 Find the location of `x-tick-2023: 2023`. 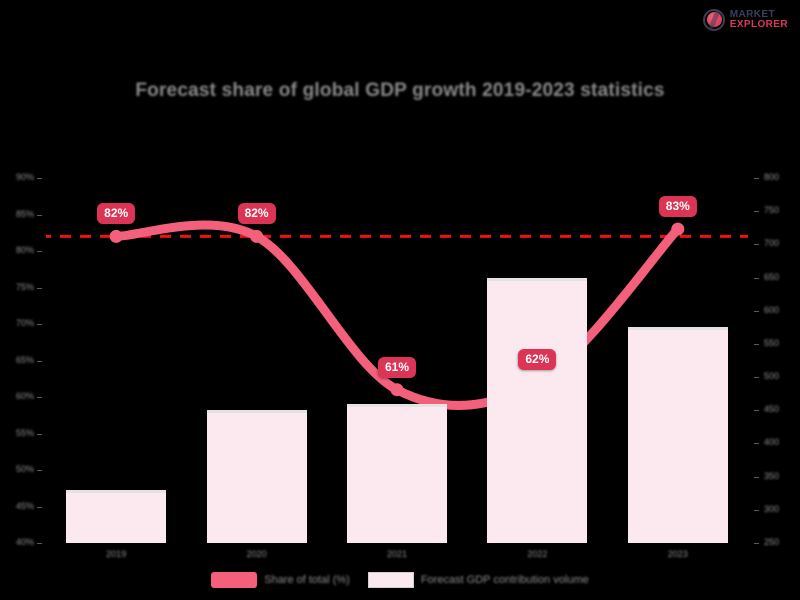

x-tick-2023: 2023 is located at coordinates (677, 554).